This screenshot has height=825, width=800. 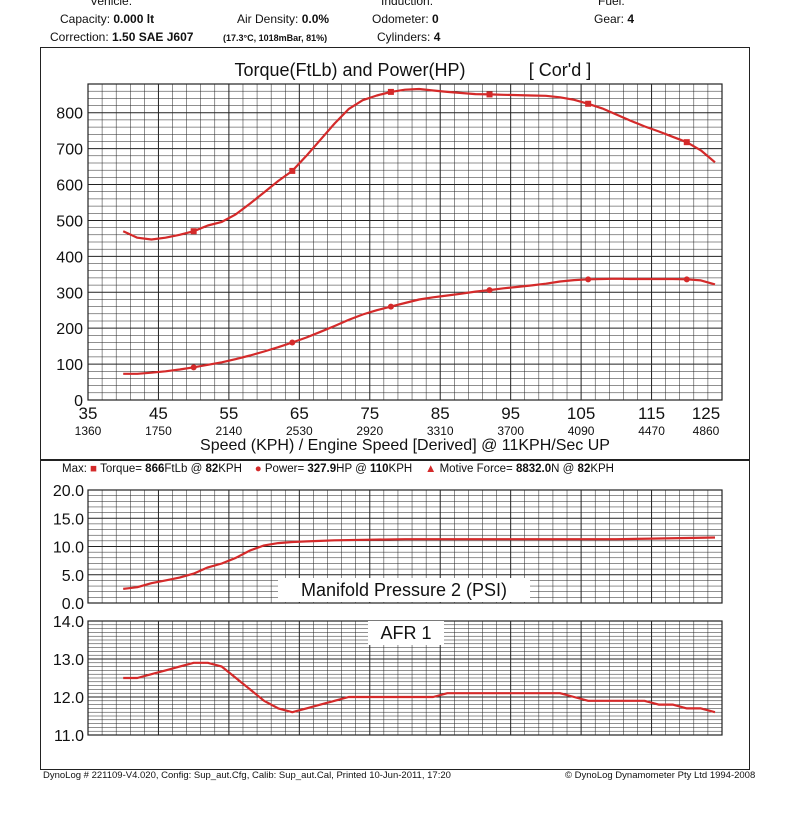 I want to click on y-tick-label: 5.0, so click(x=73, y=576).